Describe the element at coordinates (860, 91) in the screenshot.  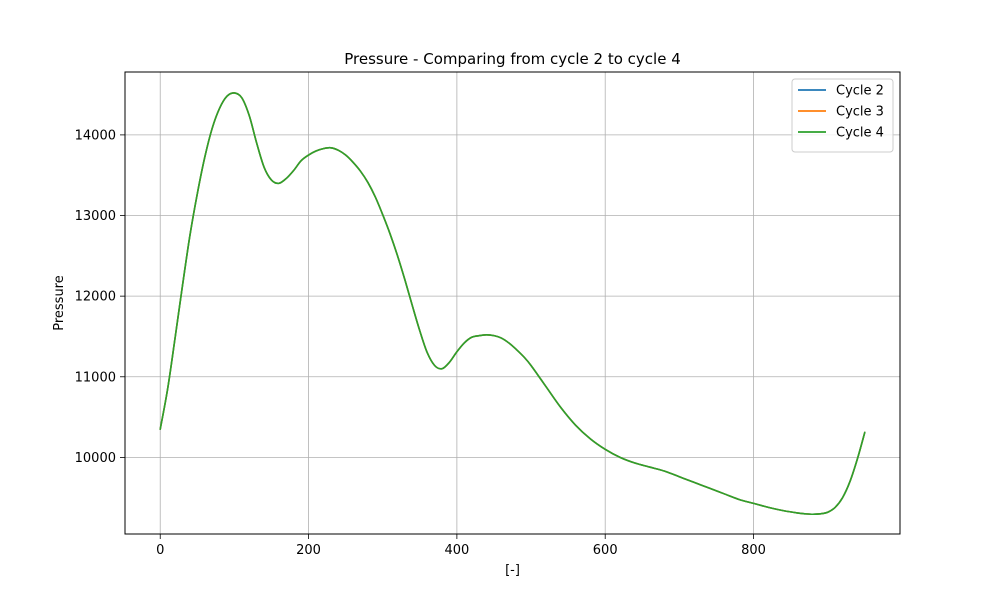
I see `legend-label-cycle-2: Cycle 2` at that location.